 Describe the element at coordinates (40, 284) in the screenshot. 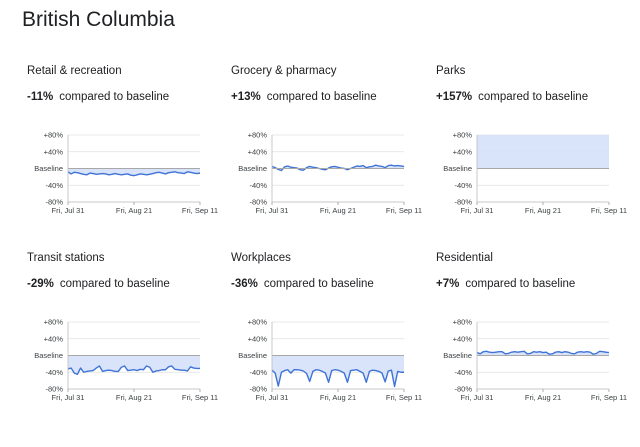

I see `change-value: -29%` at that location.